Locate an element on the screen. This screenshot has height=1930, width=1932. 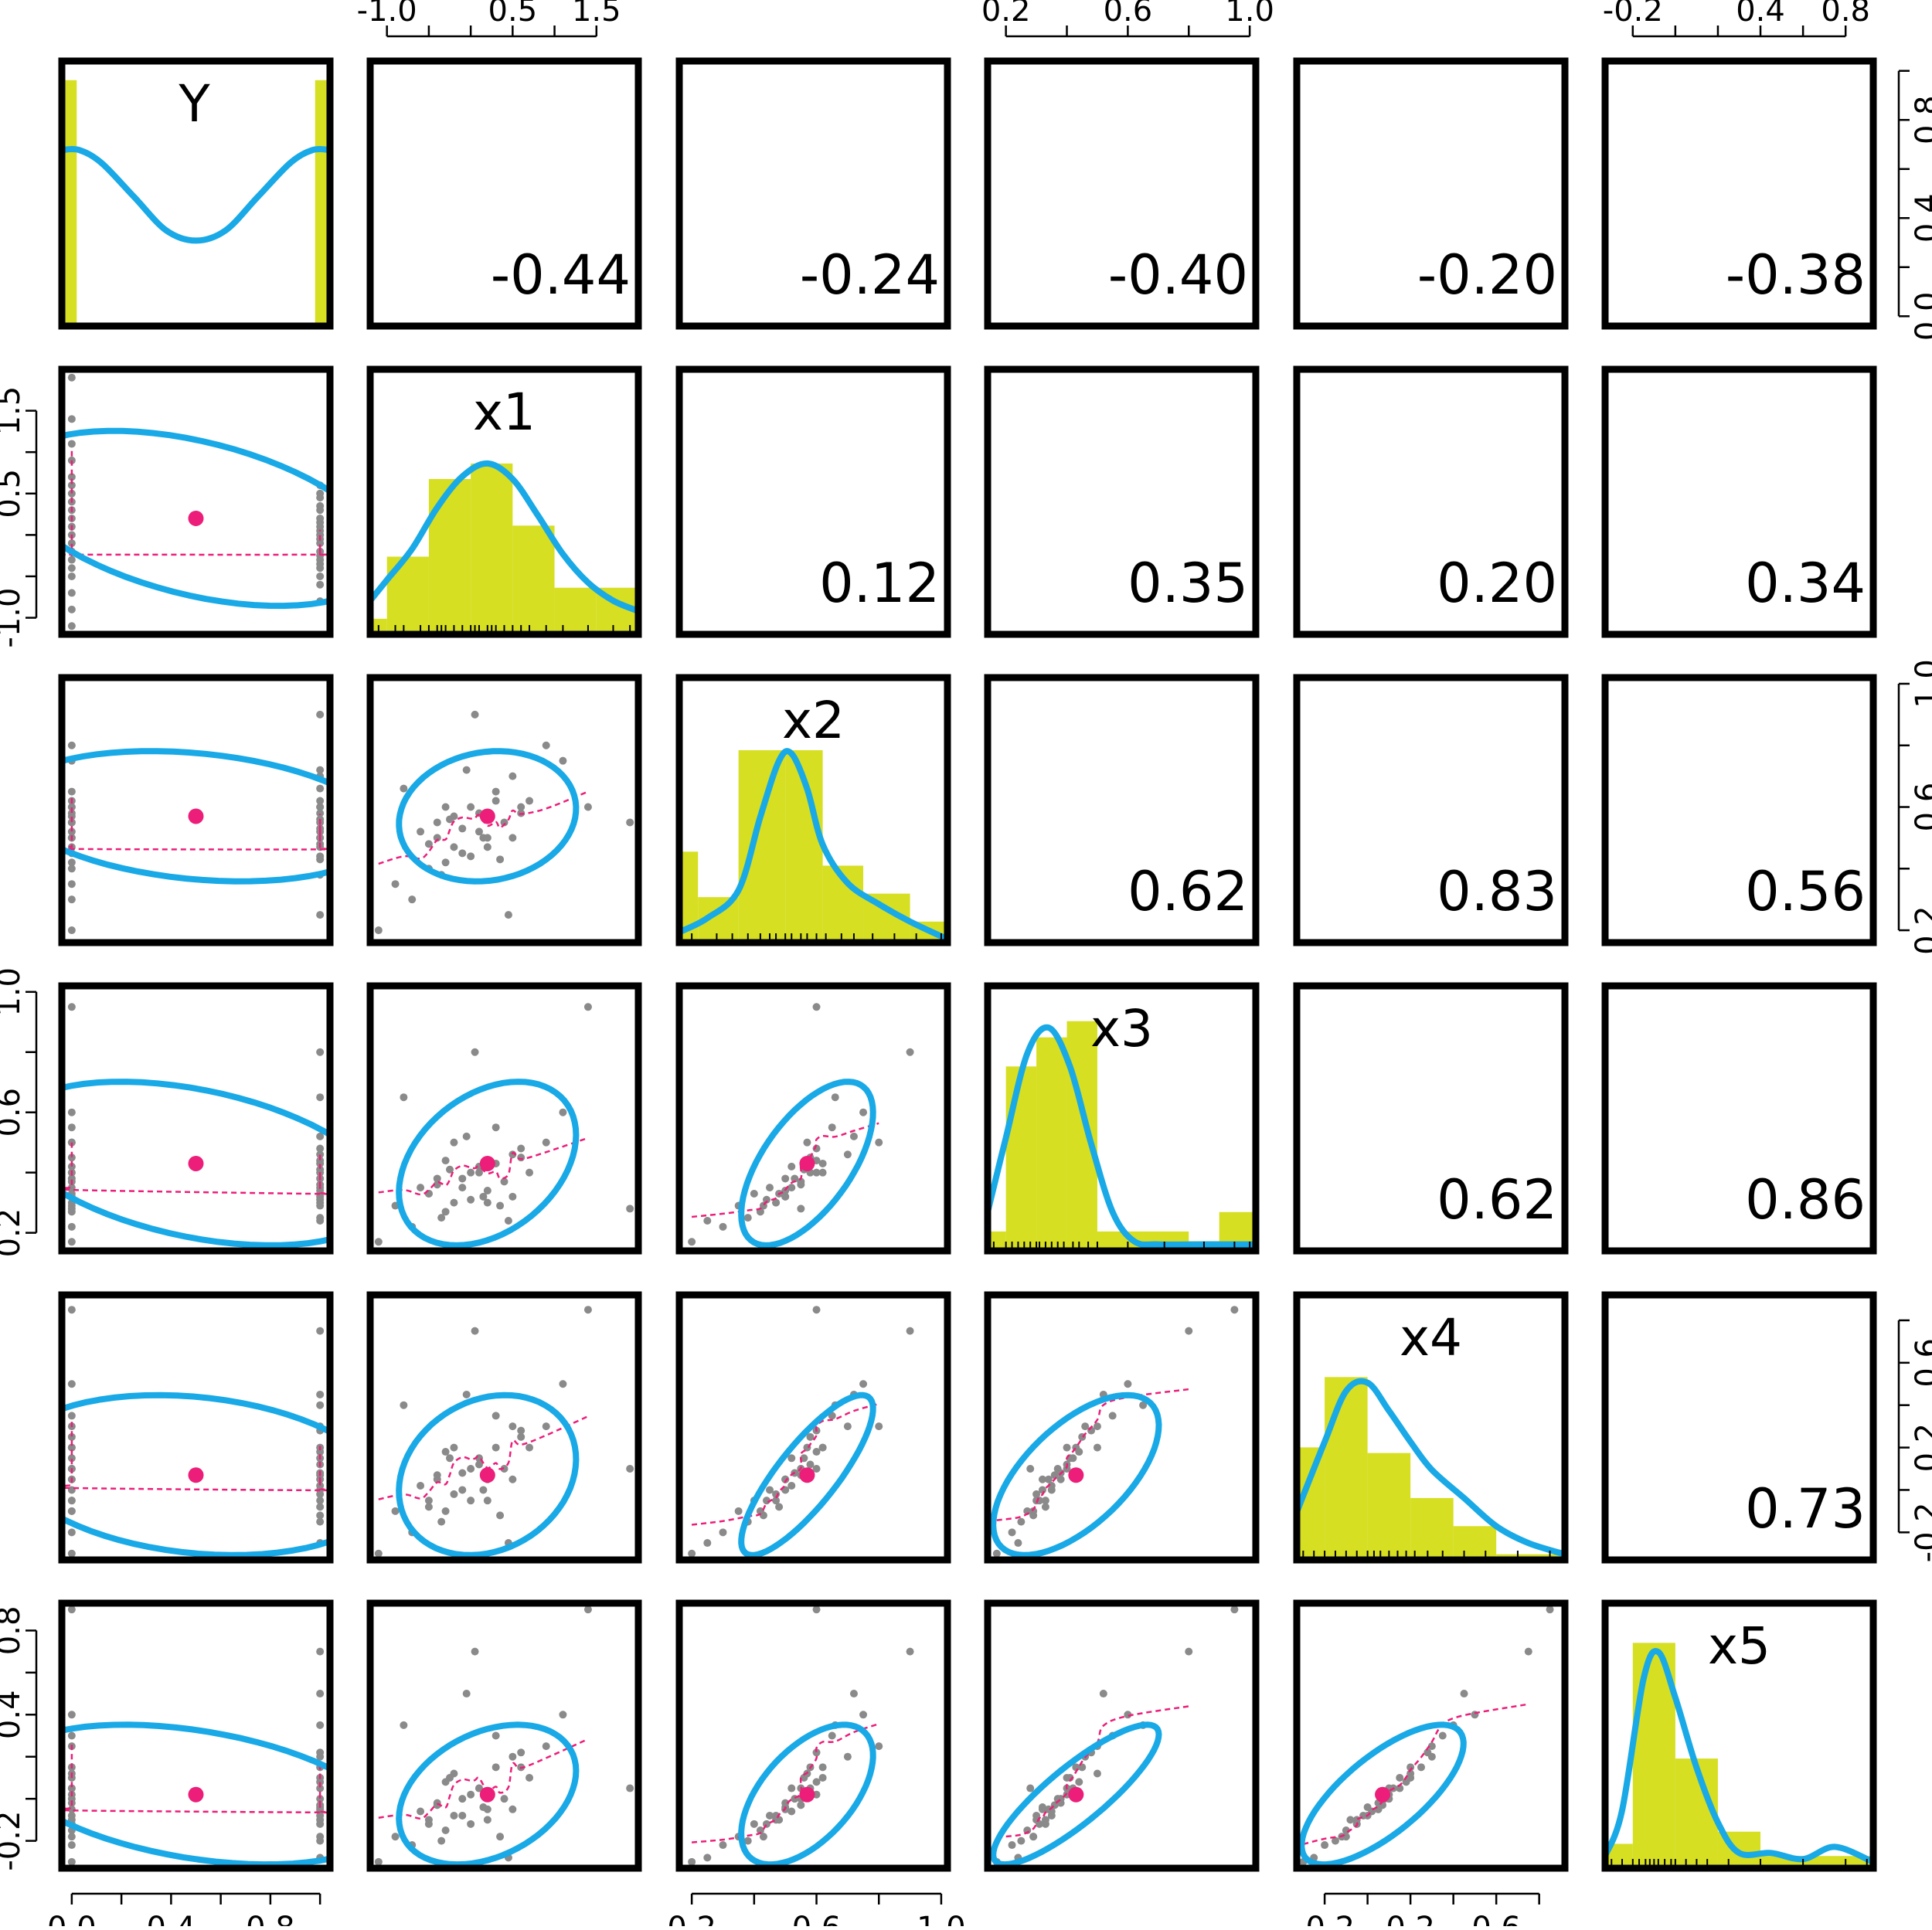
correlation-ellipse-x5-x3 is located at coordinates (1076, 1794).